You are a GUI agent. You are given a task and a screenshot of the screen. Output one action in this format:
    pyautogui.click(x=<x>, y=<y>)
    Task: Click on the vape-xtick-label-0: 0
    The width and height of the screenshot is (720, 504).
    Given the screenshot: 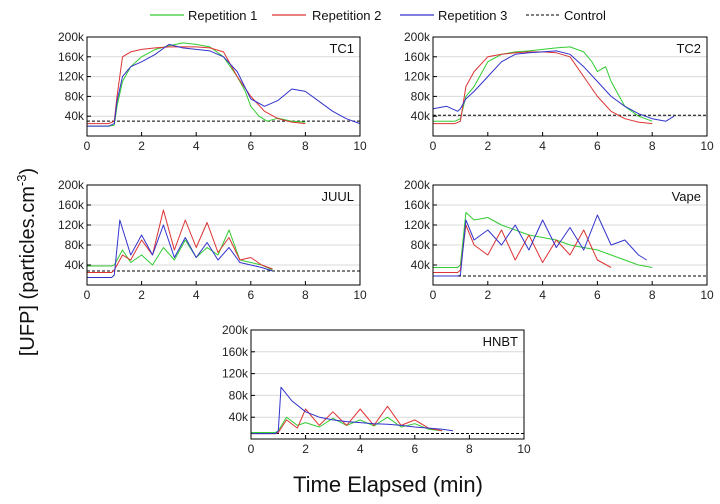 What is the action you would take?
    pyautogui.click(x=433, y=295)
    